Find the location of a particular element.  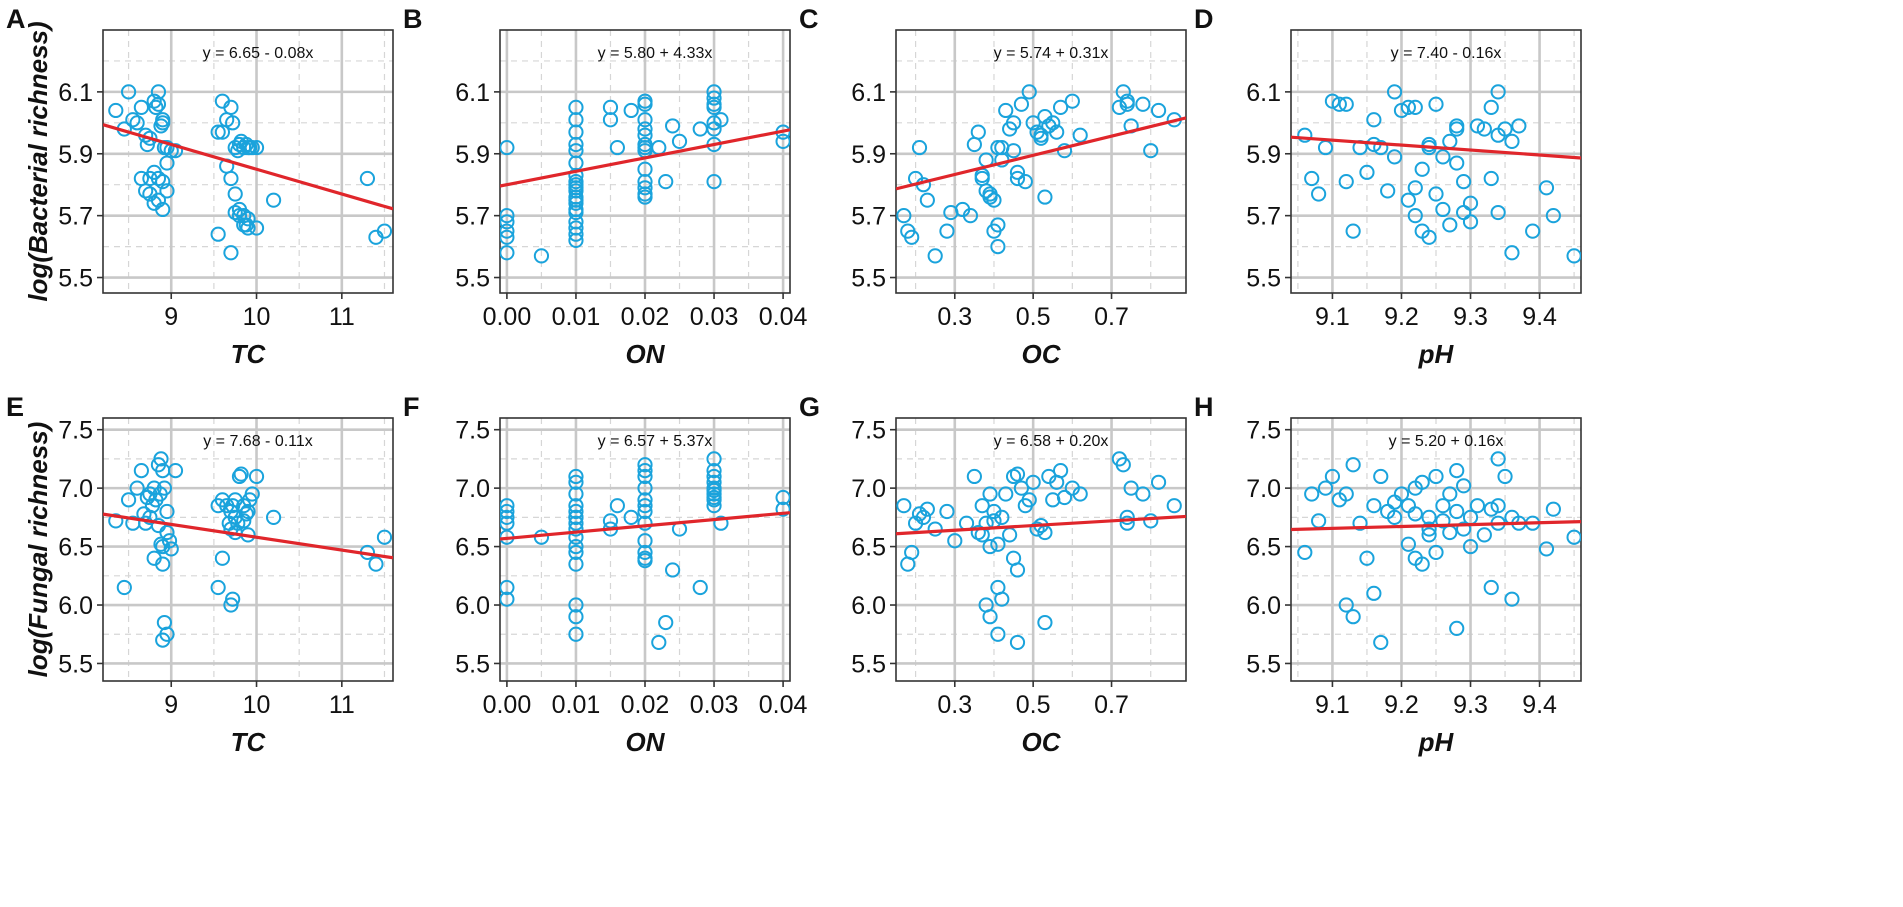

y-tick-label: 6.0 is located at coordinates (75, 606).